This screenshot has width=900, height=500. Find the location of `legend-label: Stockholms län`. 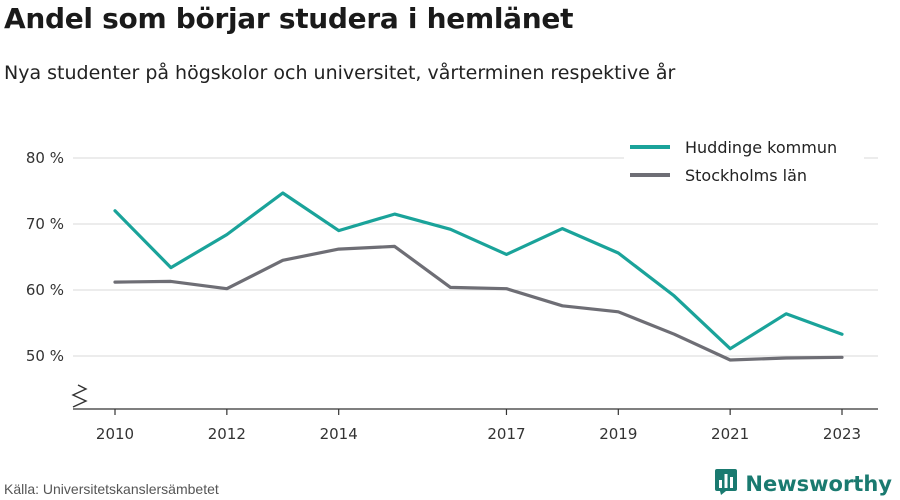

legend-label: Stockholms län is located at coordinates (746, 175).